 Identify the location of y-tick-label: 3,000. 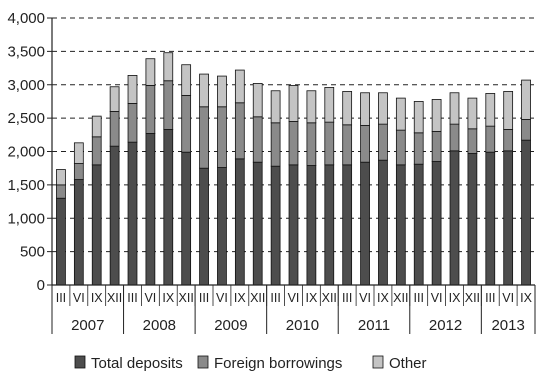
(26, 85).